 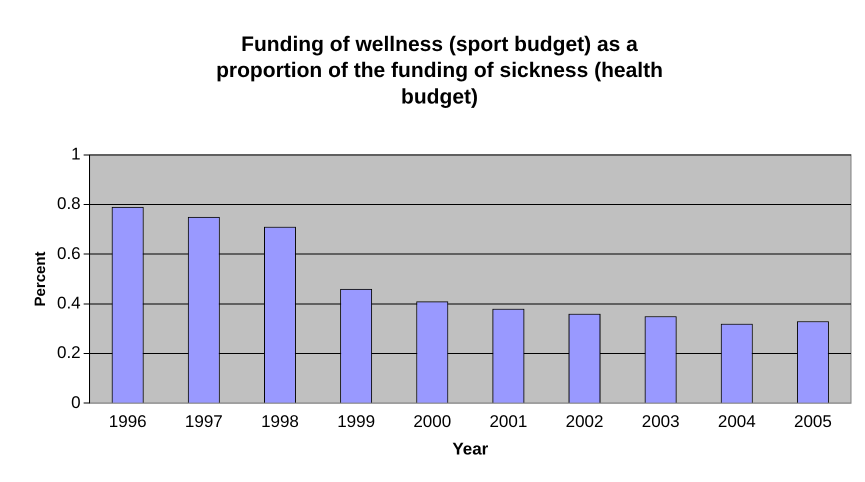 What do you see at coordinates (127, 422) in the screenshot?
I see `x-tick-label: 1996` at bounding box center [127, 422].